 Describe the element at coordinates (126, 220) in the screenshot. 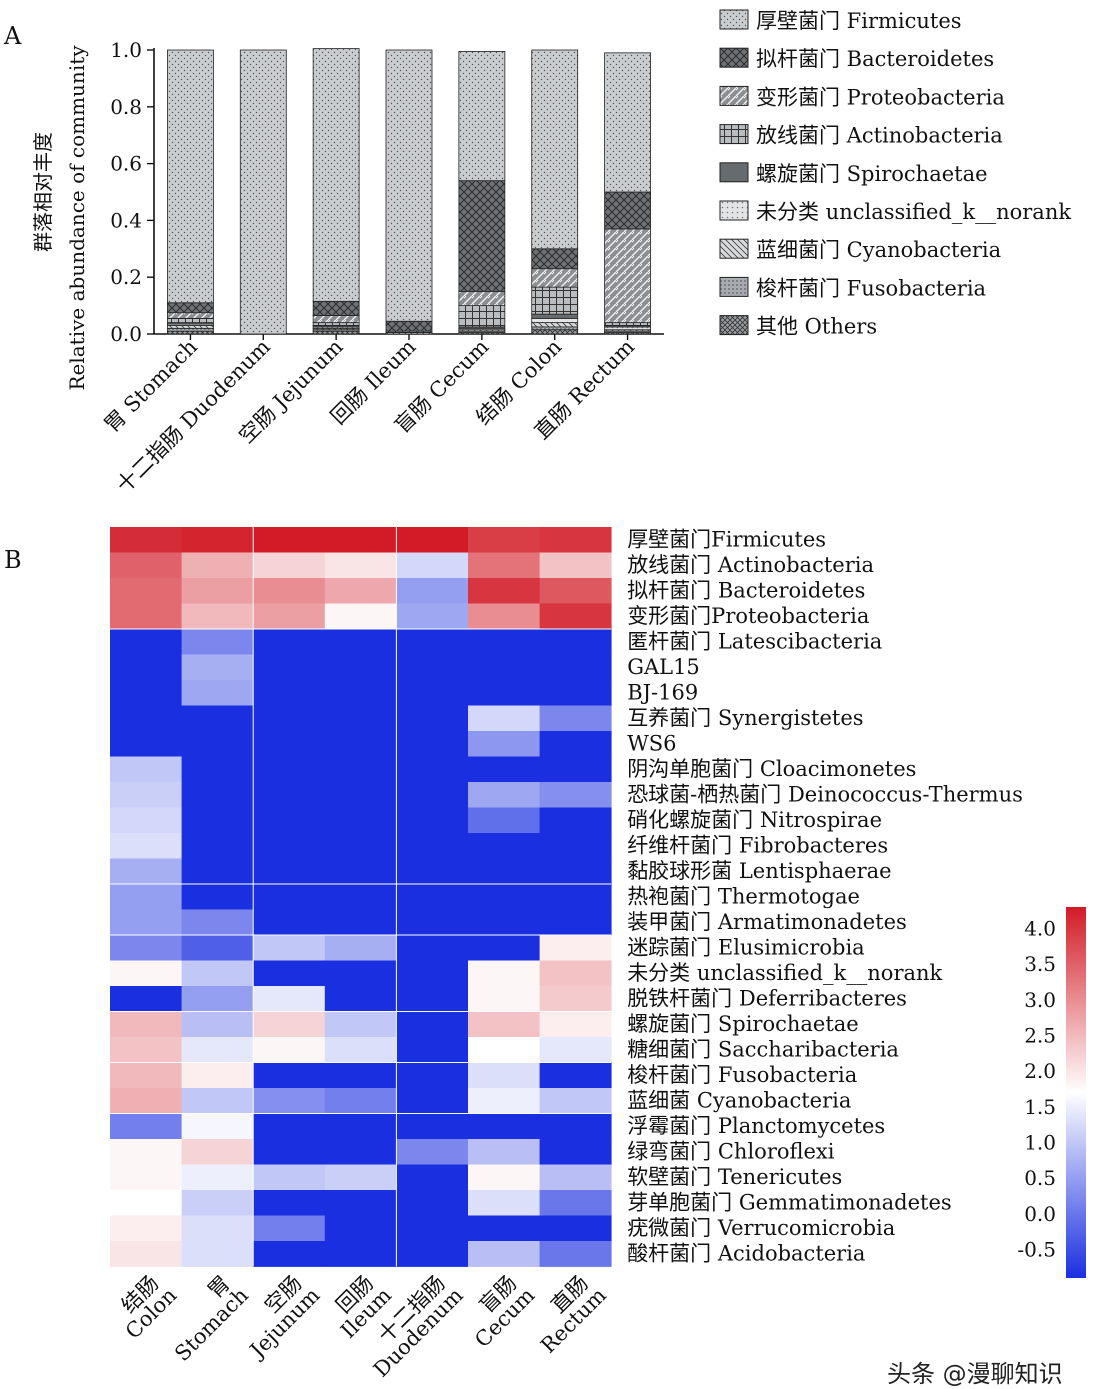

I see `y-tick-label: 0.4` at that location.